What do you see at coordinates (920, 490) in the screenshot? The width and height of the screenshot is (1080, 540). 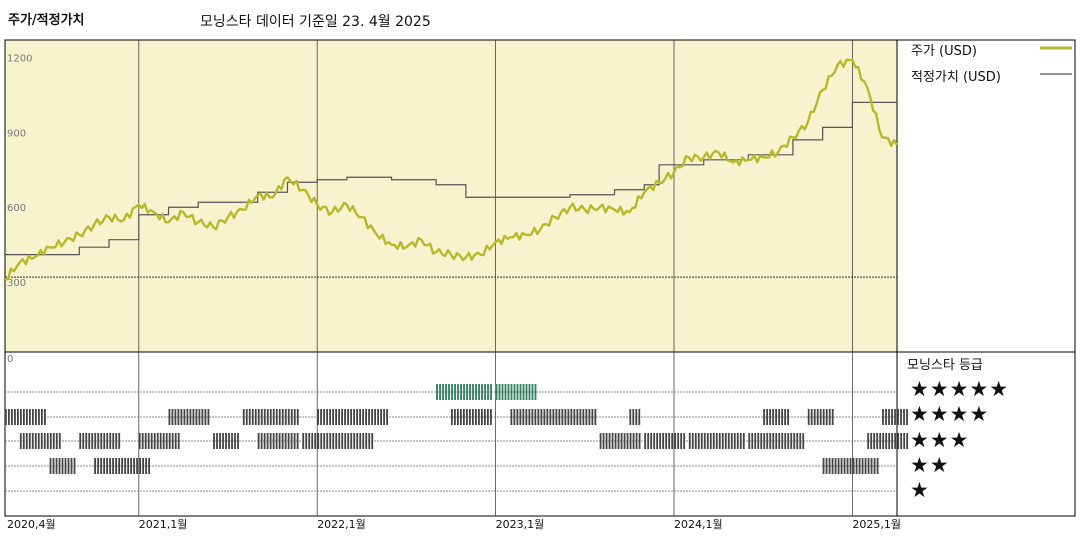 I see `star-rating-1: ★` at bounding box center [920, 490].